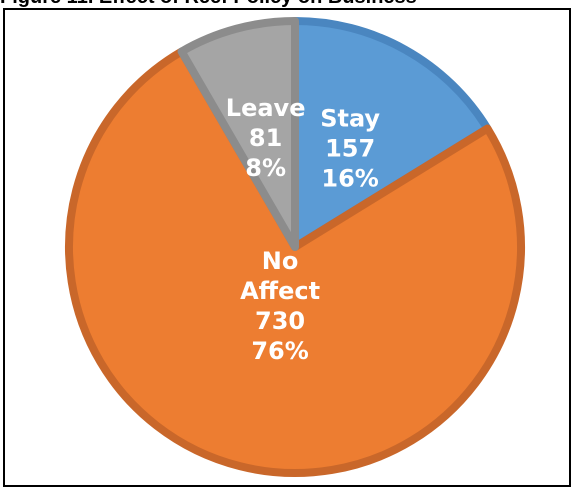 This screenshot has width=575, height=491. I want to click on pie-slice-leave, so click(238, 134).